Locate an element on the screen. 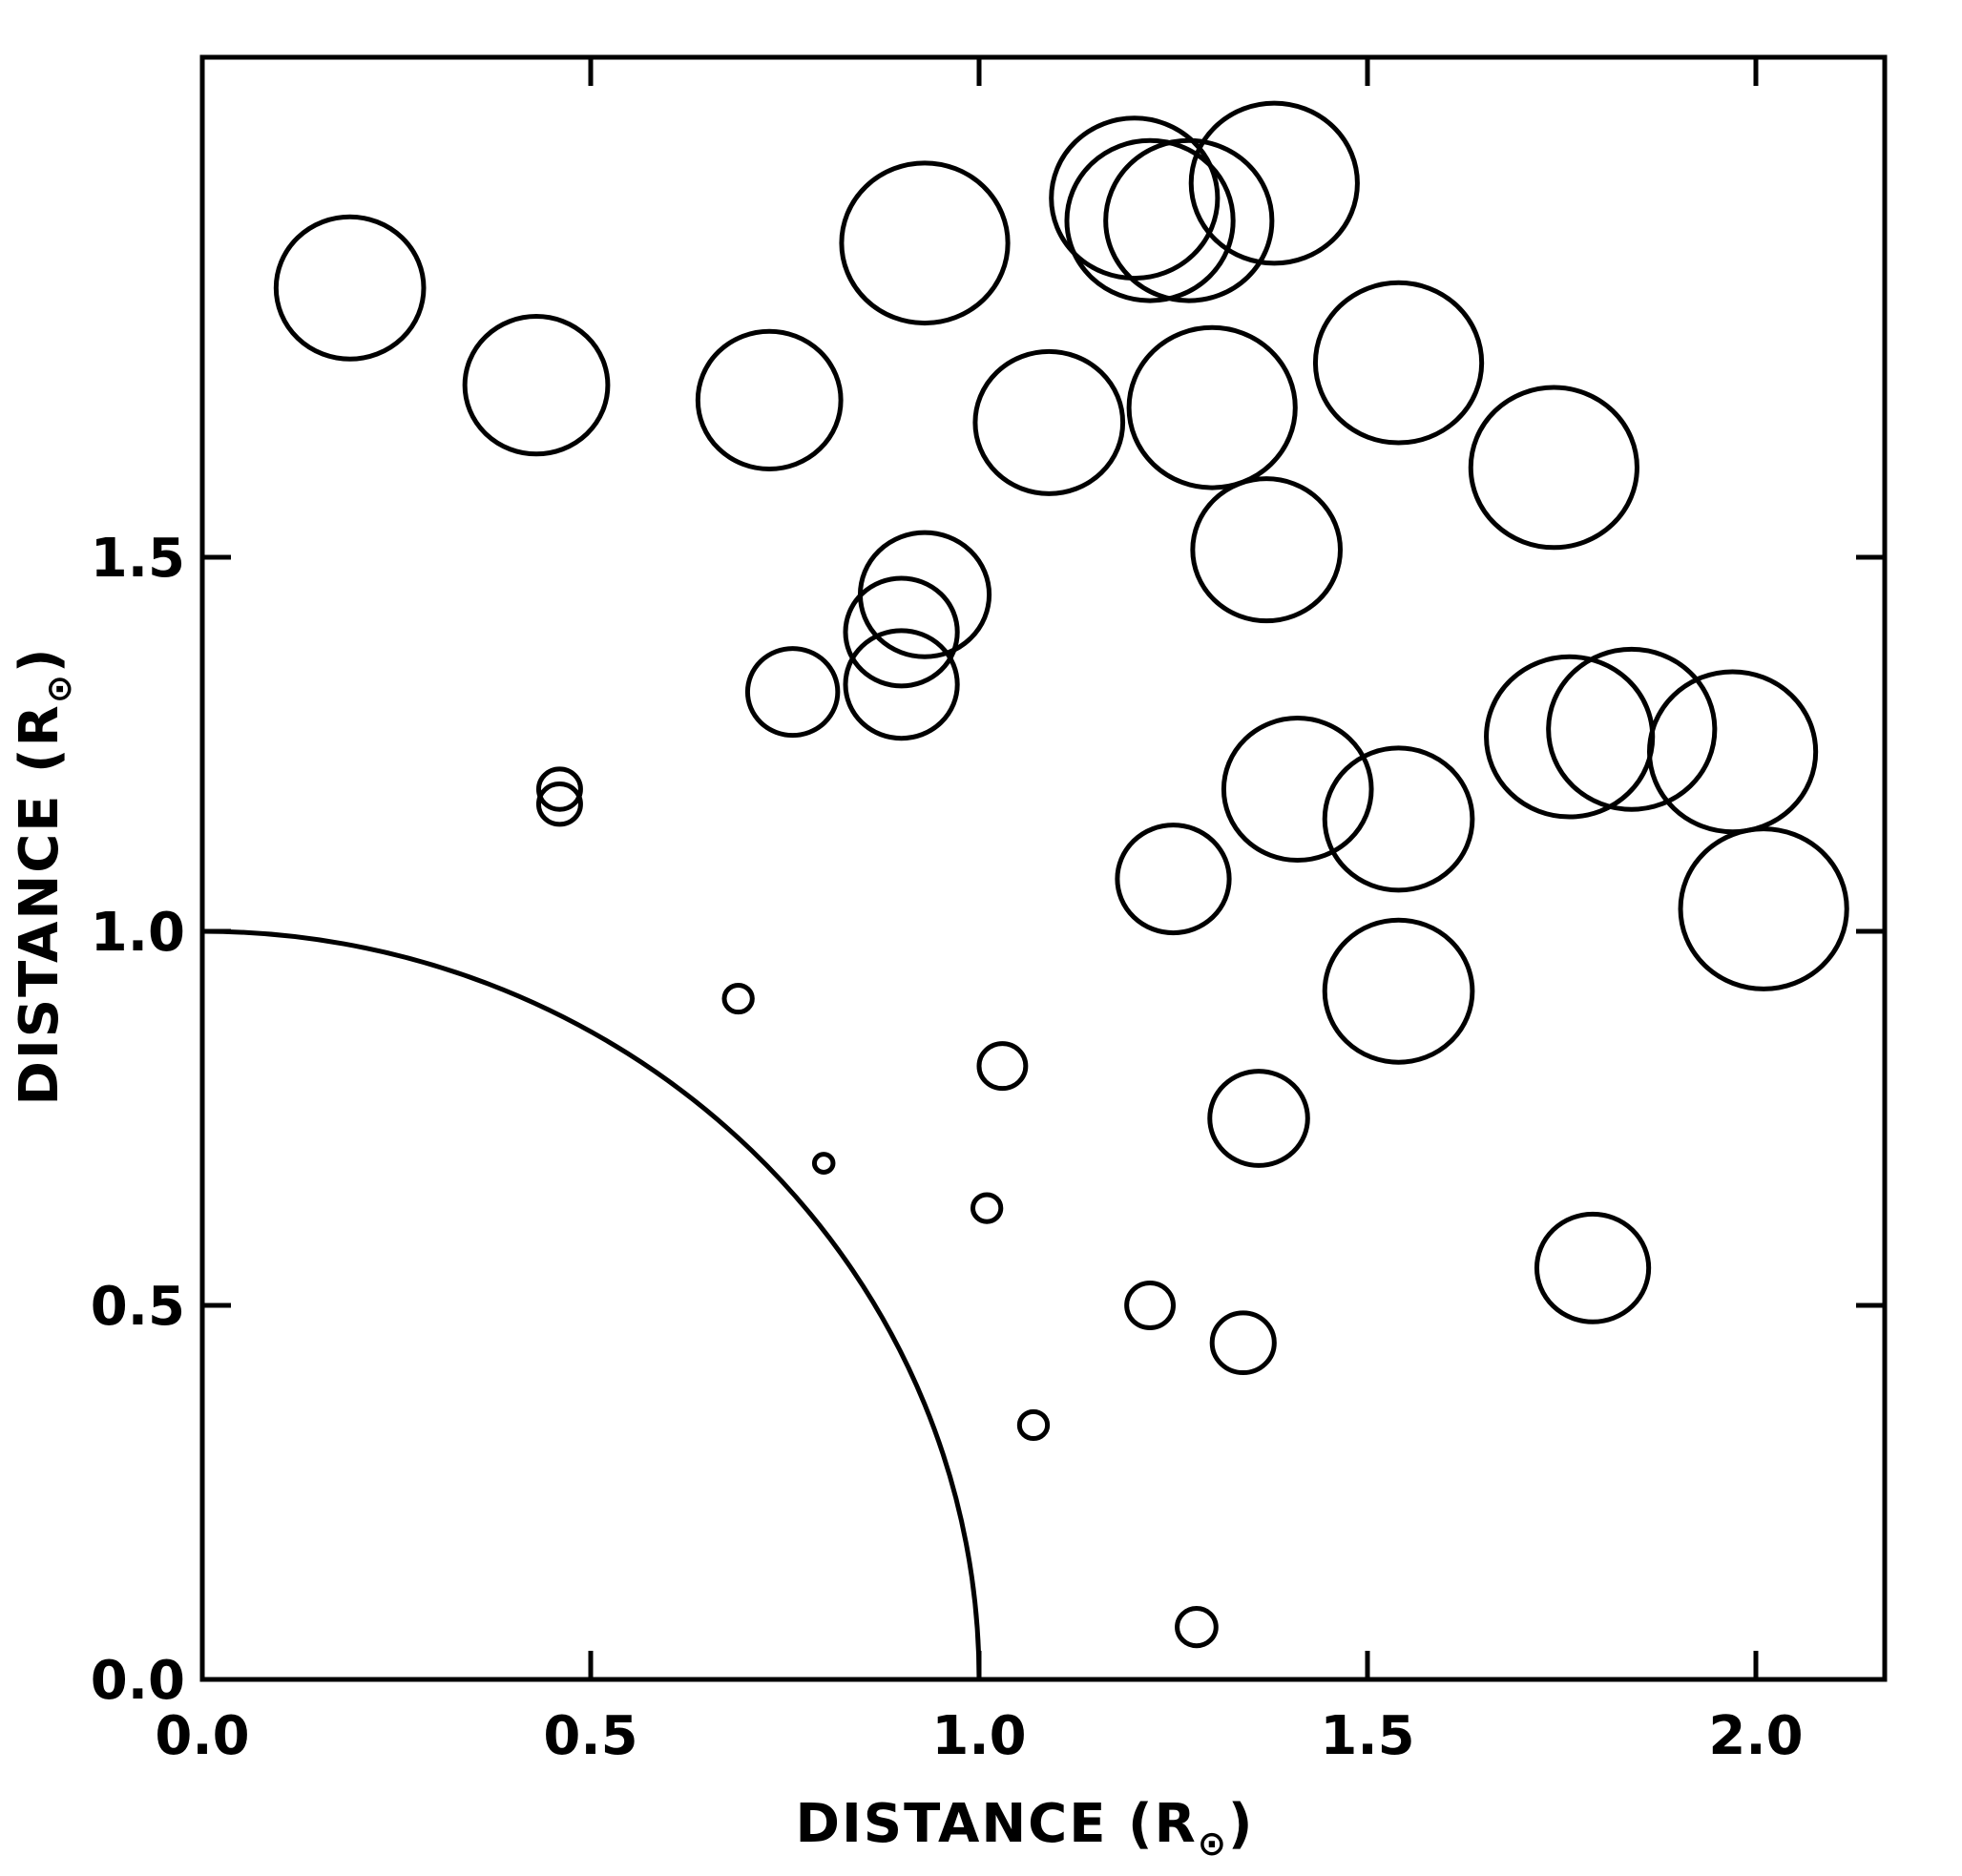  y-axis-label: DISTANCE (R⊙) is located at coordinates (44, 875).